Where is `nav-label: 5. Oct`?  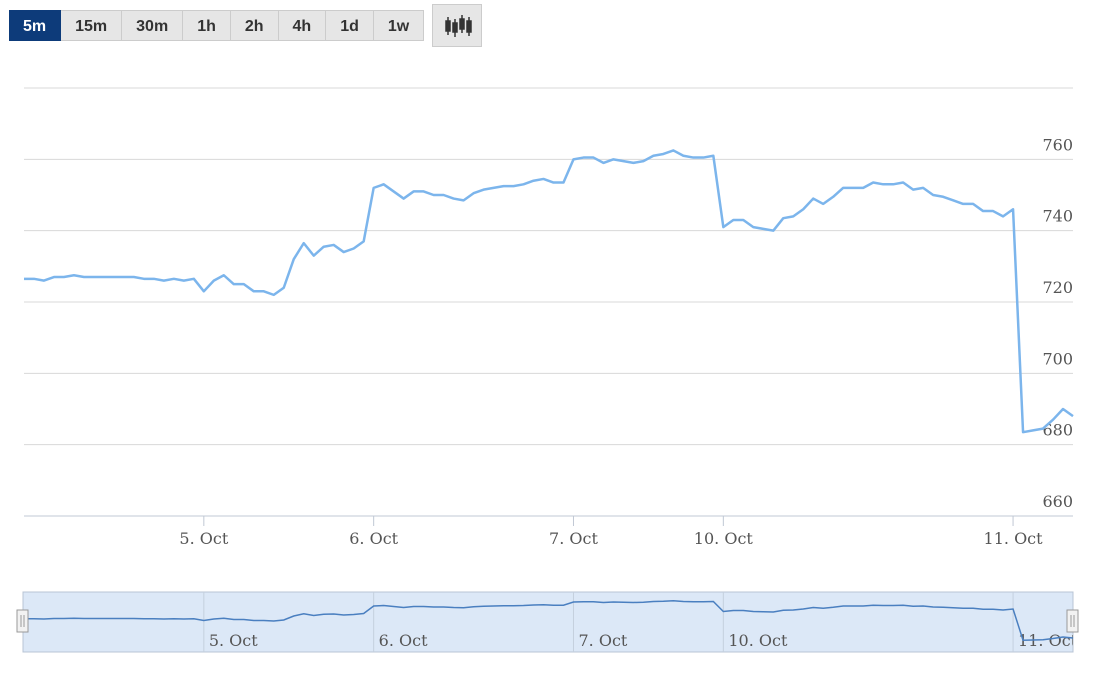 nav-label: 5. Oct is located at coordinates (233, 640).